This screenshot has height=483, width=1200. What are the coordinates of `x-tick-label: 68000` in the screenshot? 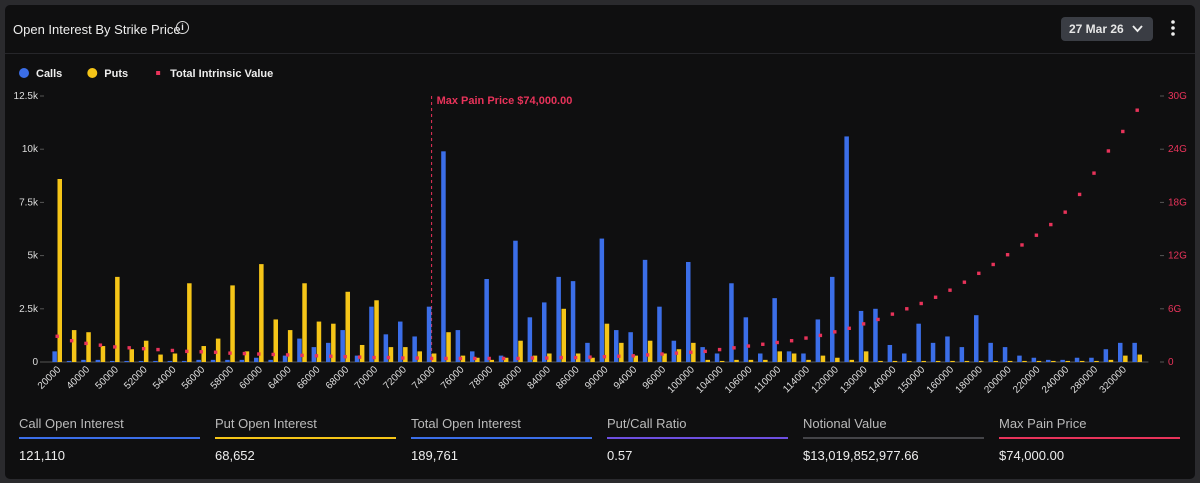 It's located at (338, 378).